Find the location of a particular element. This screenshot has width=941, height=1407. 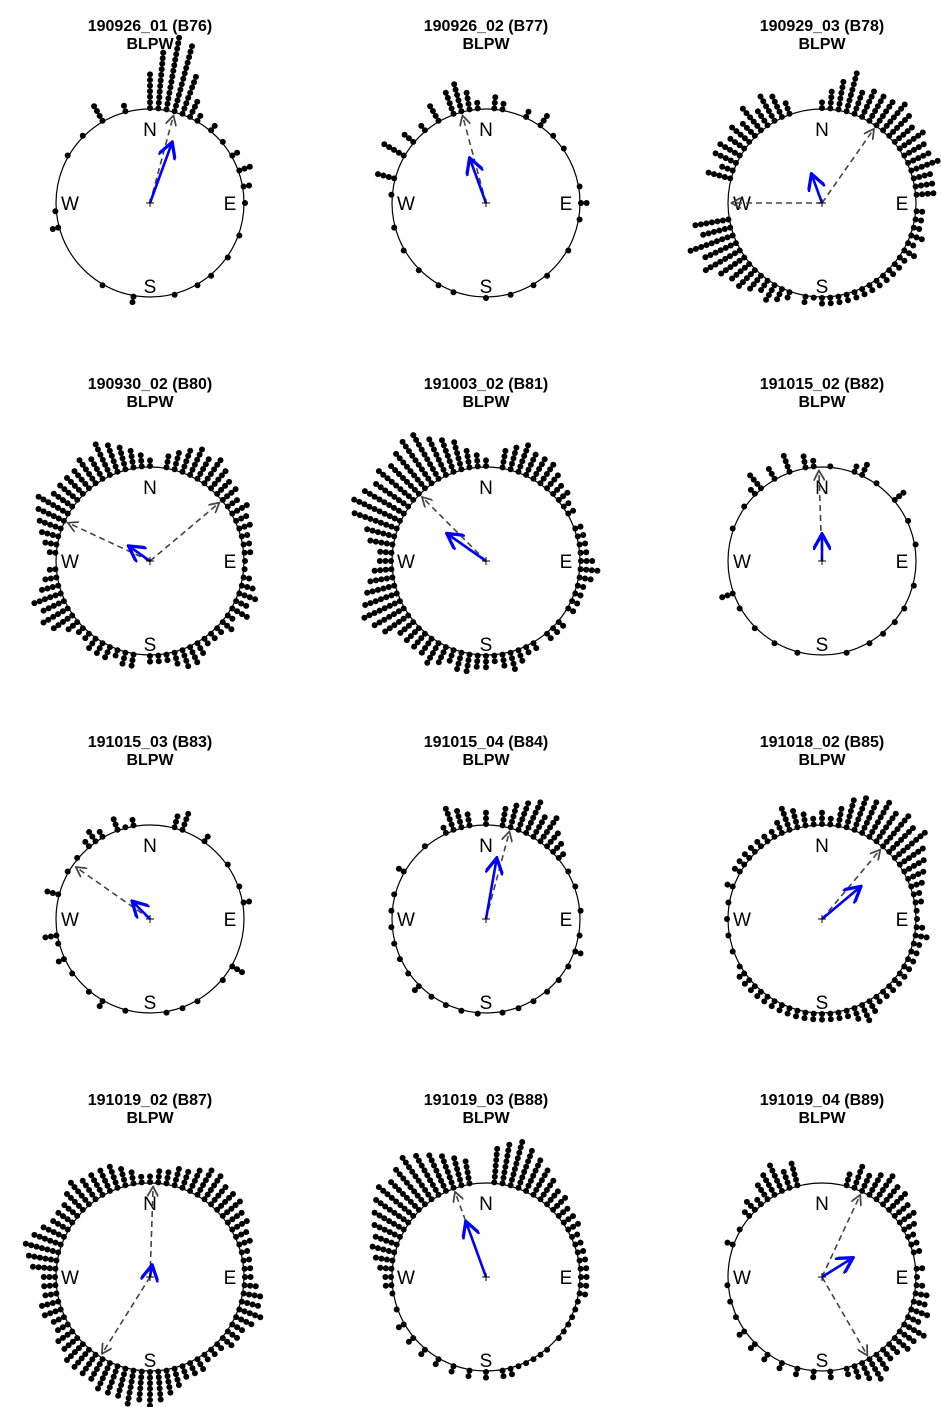

panel-title: 191015_03 (B83) is located at coordinates (150, 742).